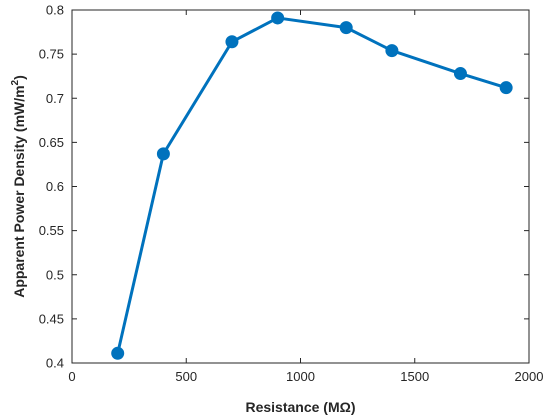  Describe the element at coordinates (55, 10) in the screenshot. I see `y-tick-label: 0.8` at that location.